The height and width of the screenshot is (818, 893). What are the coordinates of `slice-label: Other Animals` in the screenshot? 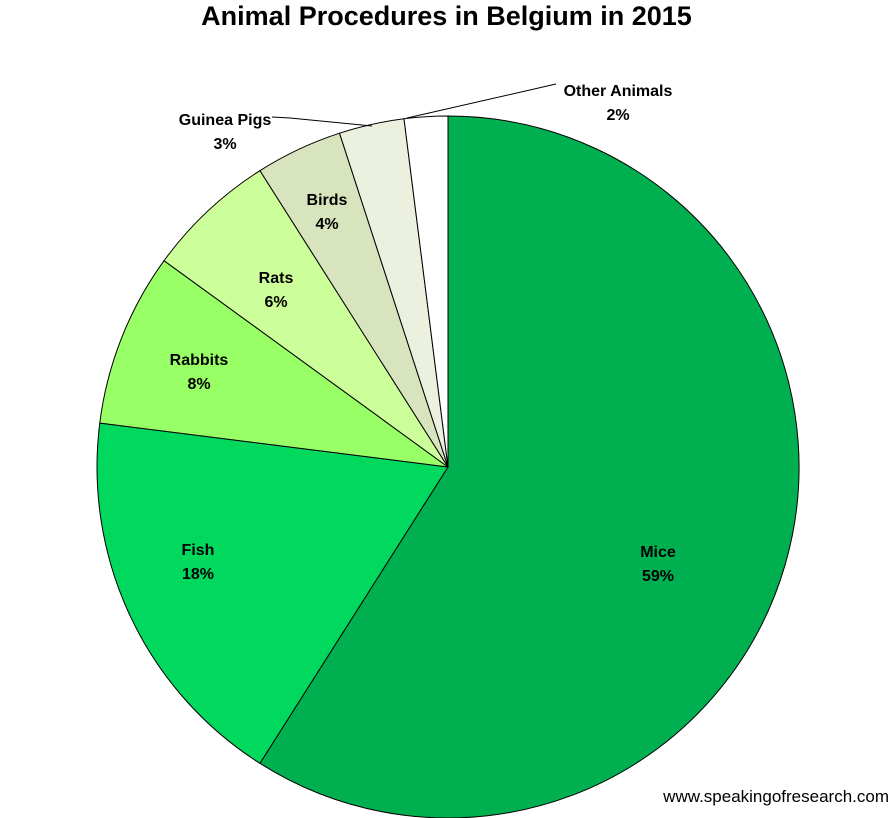 It's located at (618, 91).